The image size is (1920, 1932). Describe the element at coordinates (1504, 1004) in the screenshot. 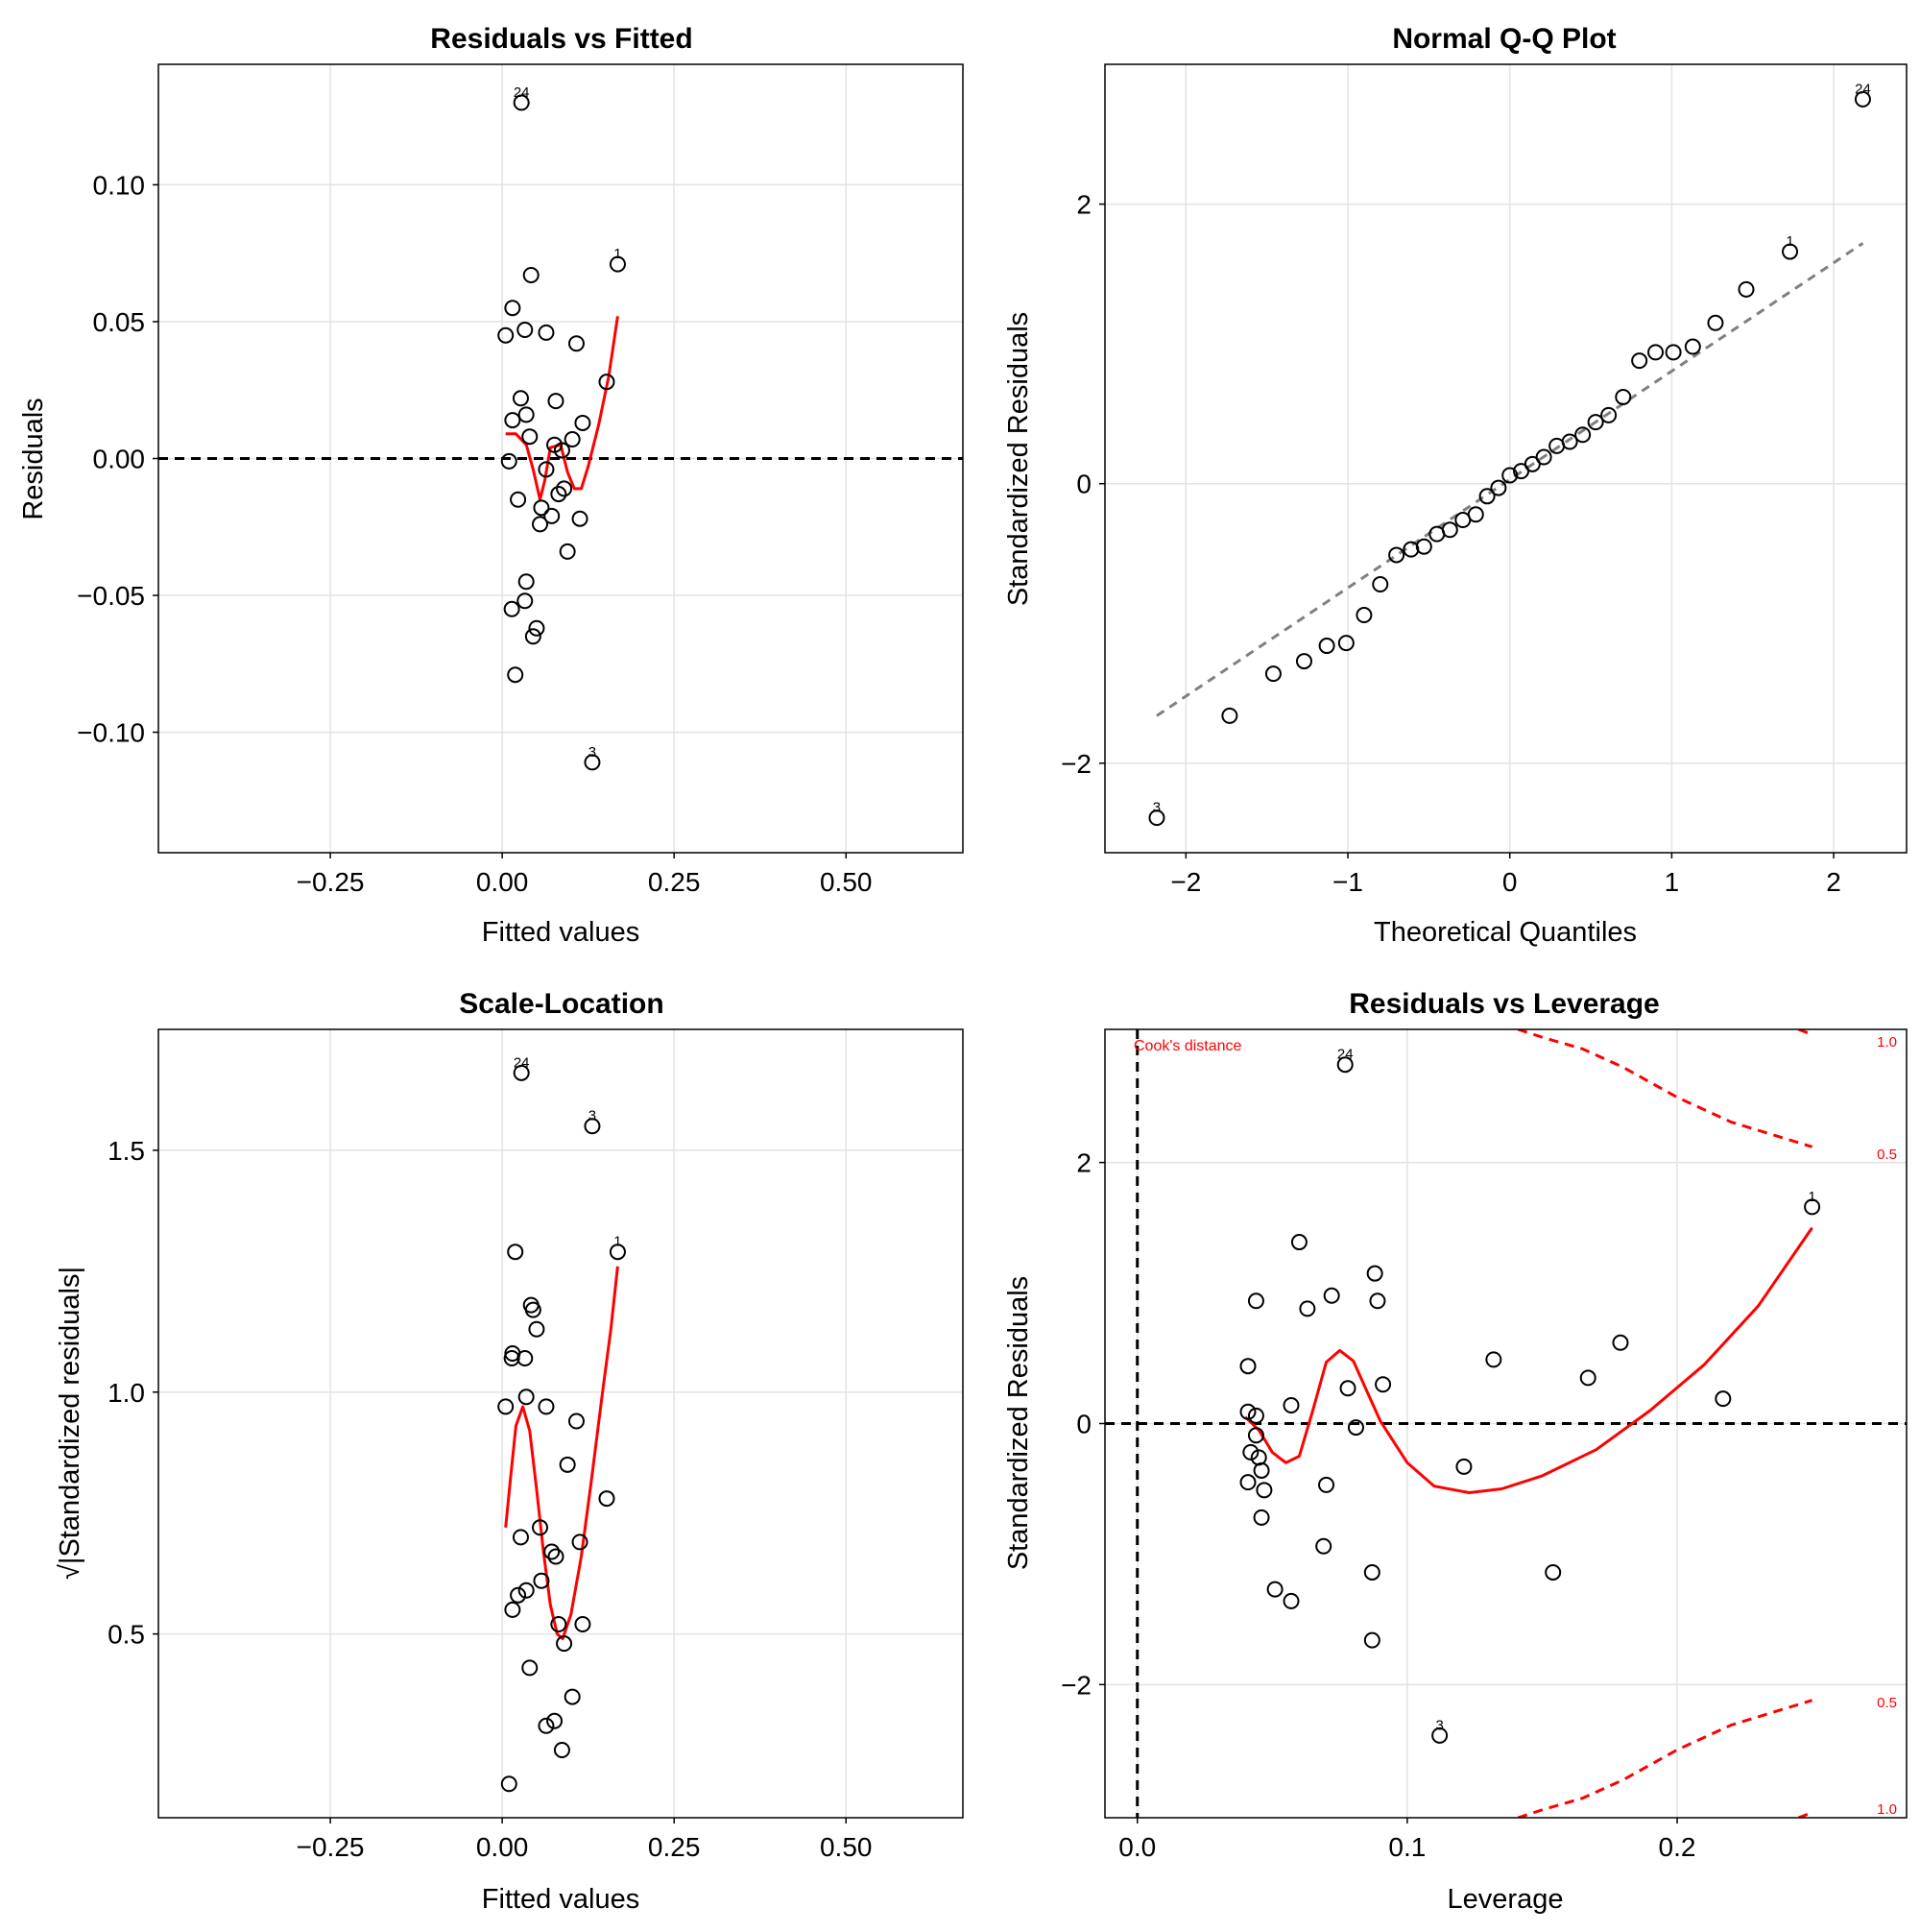

I see `panel-title: Residuals vs Leverage` at that location.